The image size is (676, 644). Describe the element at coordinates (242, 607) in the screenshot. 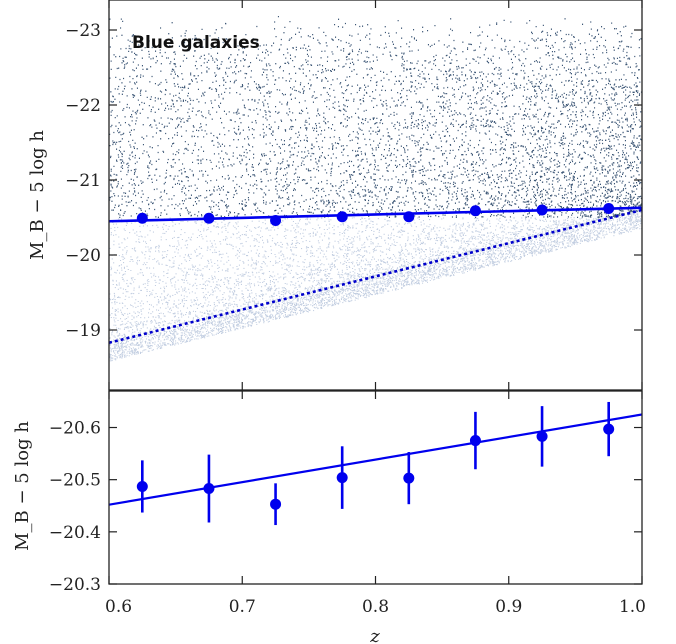

I see `x-tick-label: 0.7` at that location.